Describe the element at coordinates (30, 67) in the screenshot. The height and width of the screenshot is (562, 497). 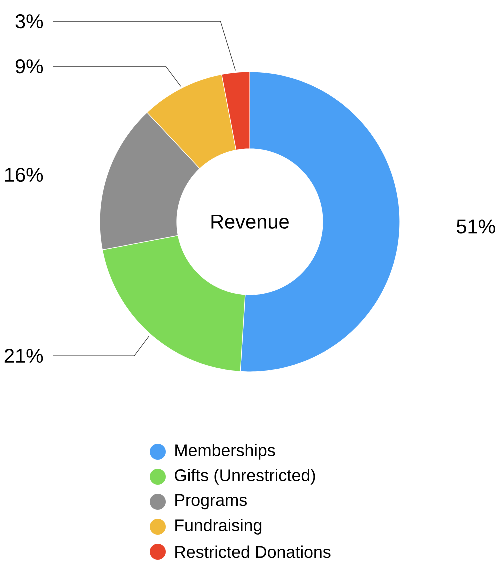
I see `data-label: 9%` at that location.